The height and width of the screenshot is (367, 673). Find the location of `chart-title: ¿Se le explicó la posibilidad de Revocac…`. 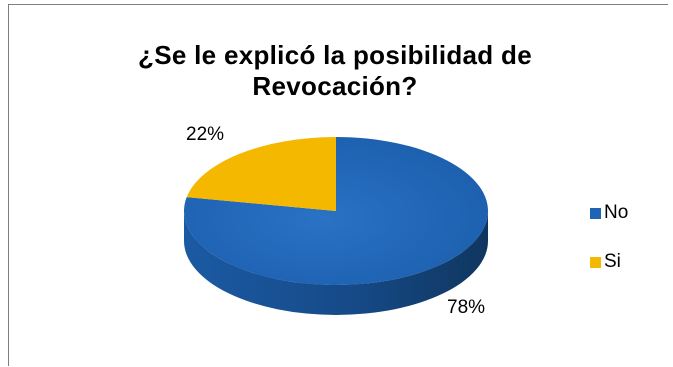

chart-title: ¿Se le explicó la posibilidad de Revocac… is located at coordinates (335, 71).